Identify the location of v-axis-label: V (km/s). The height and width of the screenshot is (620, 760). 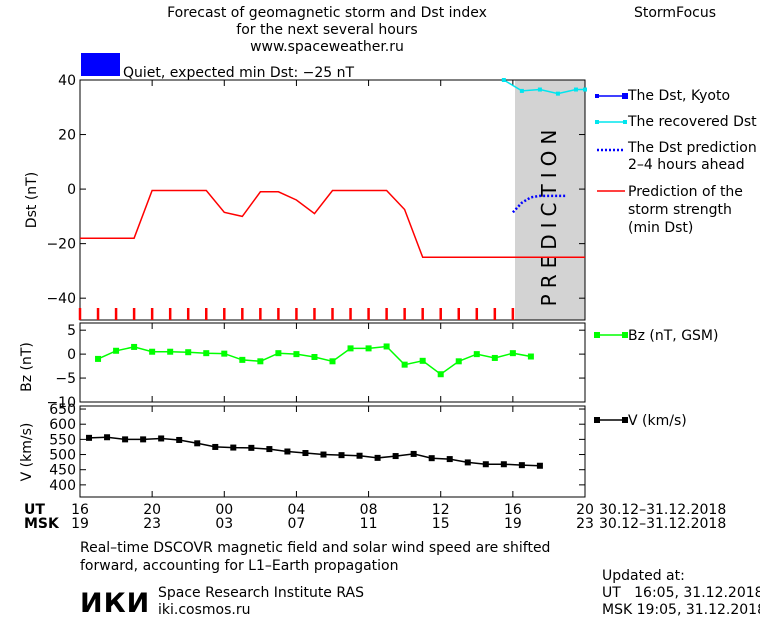
(27, 452).